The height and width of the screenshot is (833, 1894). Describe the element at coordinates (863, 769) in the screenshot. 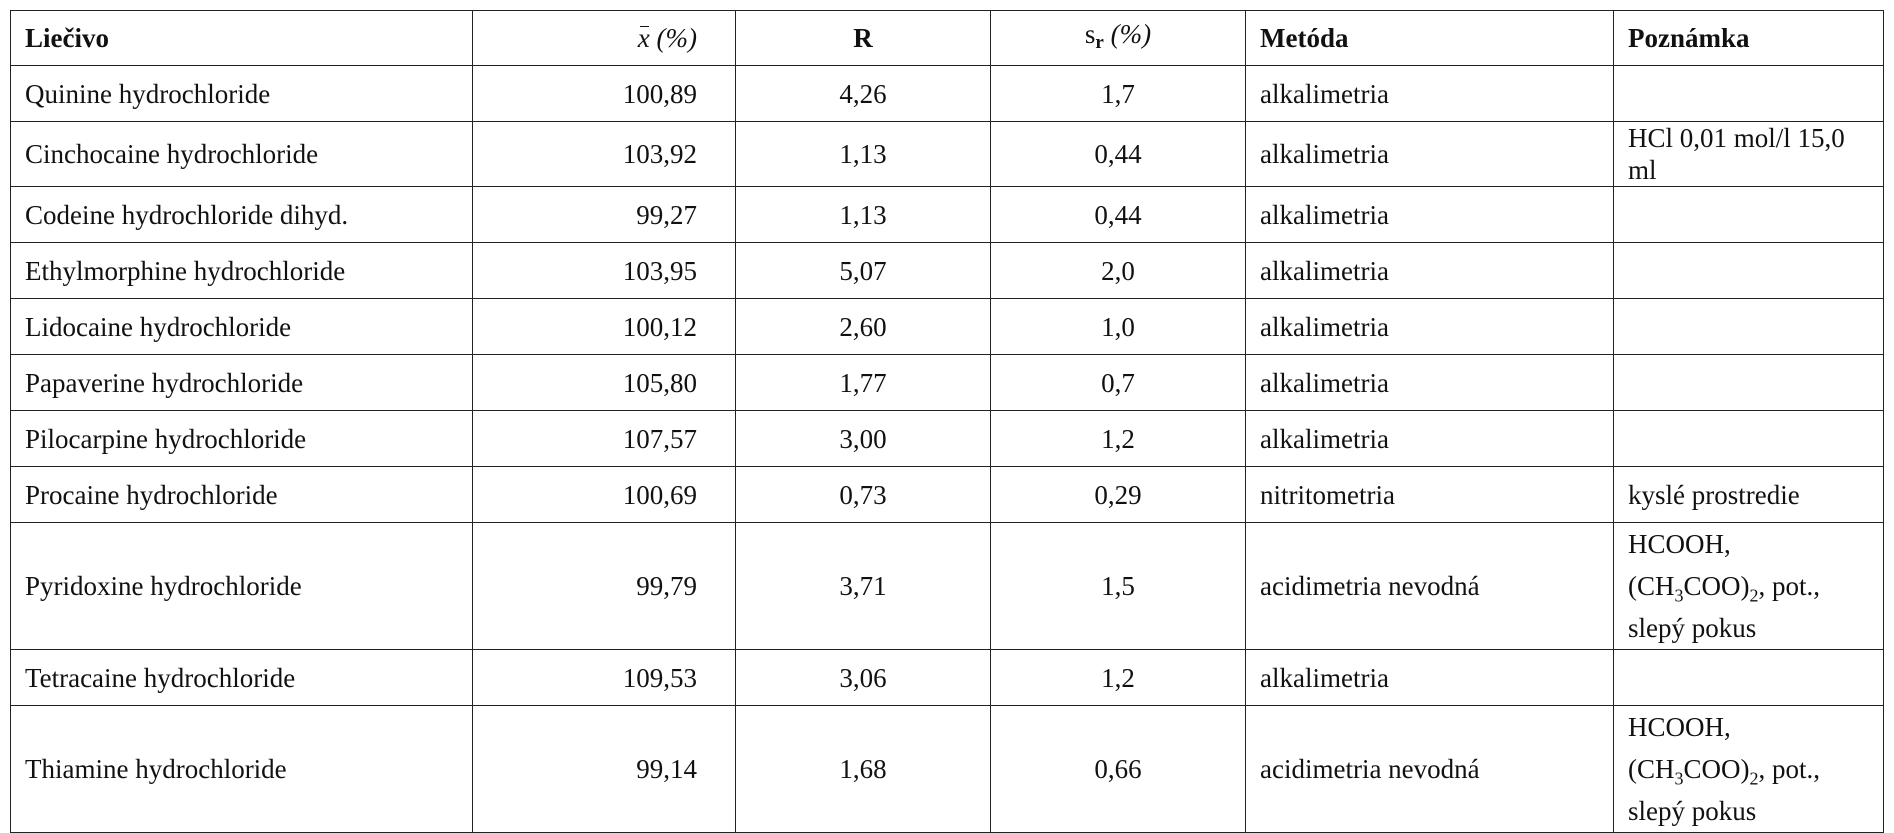

I see `cell-r: 1,68` at that location.